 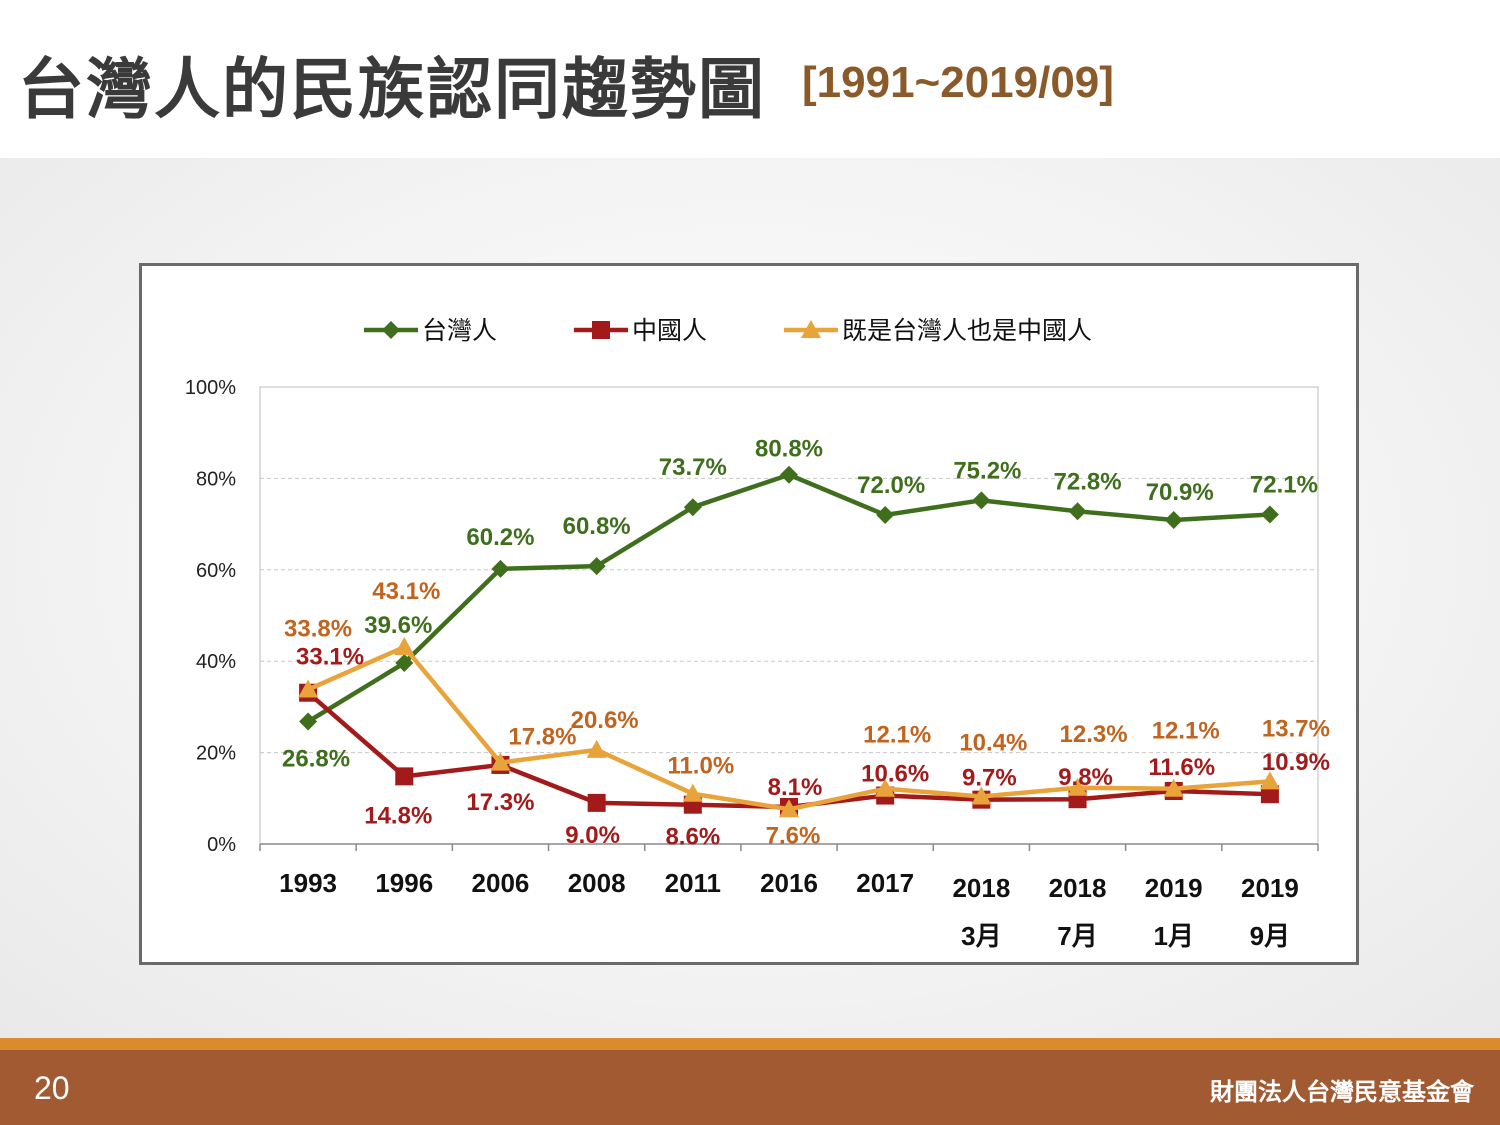 I want to click on legend-marker-taiwanese, so click(x=391, y=330).